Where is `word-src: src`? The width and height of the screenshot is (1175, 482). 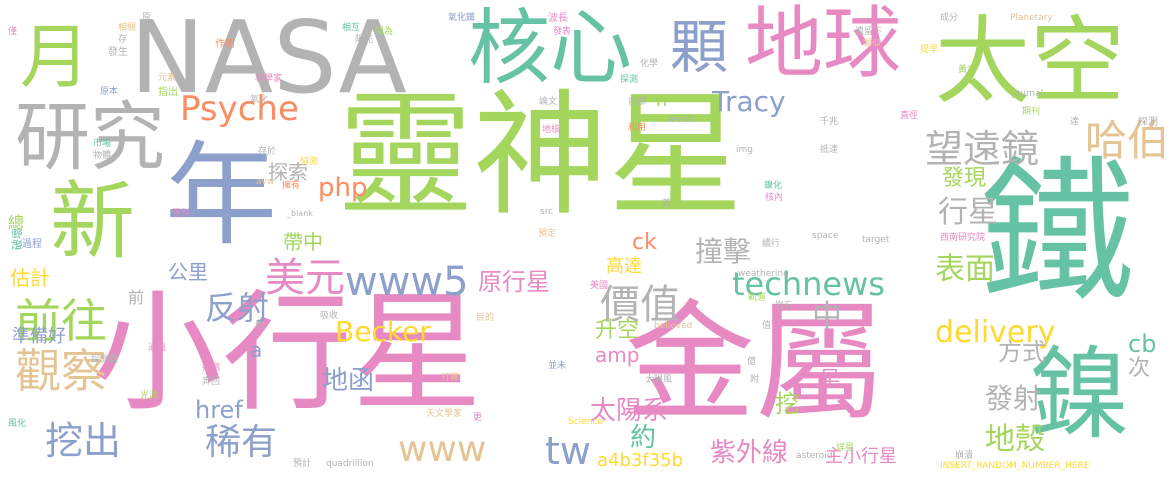 word-src: src is located at coordinates (547, 212).